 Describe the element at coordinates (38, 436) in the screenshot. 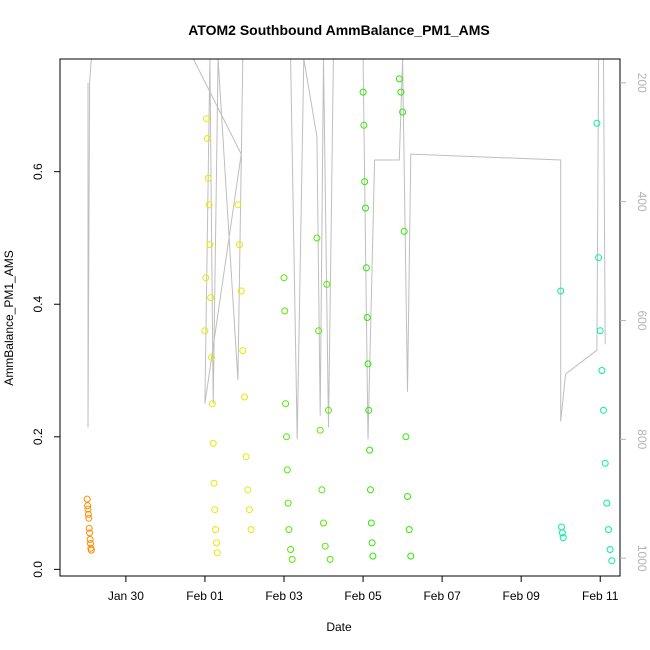

I see `y-tick-label: 0.2` at that location.